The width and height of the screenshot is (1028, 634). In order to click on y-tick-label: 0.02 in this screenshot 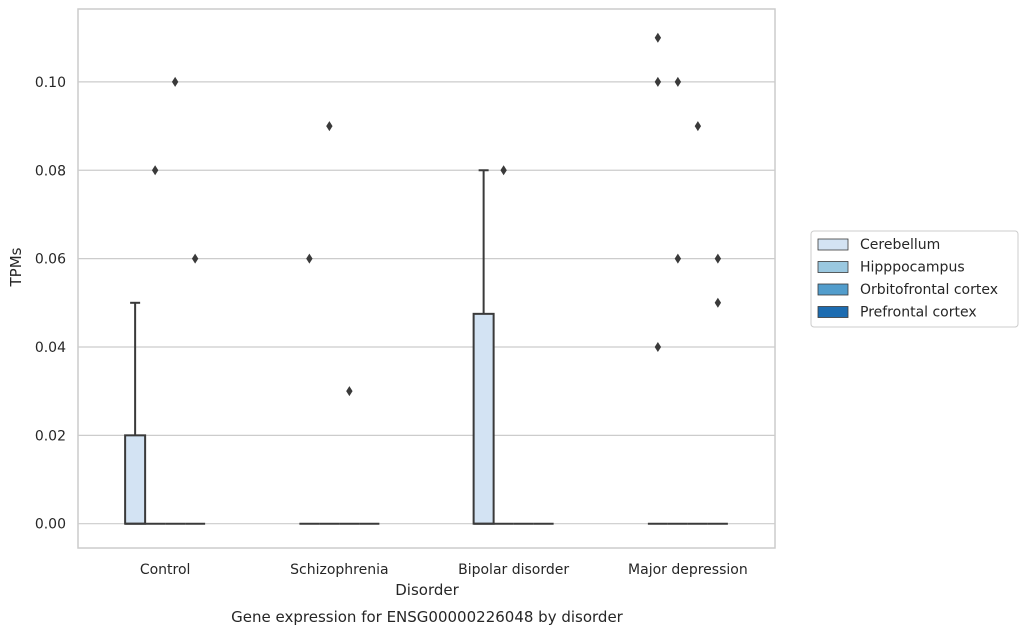, I will do `click(50, 436)`.